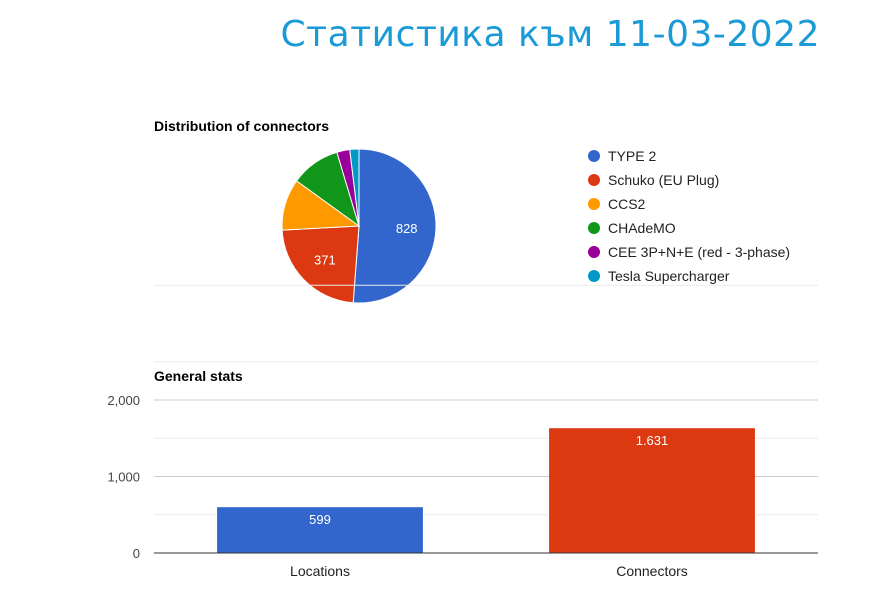 The width and height of the screenshot is (896, 602). I want to click on pie-slice-label-1: 371, so click(325, 259).